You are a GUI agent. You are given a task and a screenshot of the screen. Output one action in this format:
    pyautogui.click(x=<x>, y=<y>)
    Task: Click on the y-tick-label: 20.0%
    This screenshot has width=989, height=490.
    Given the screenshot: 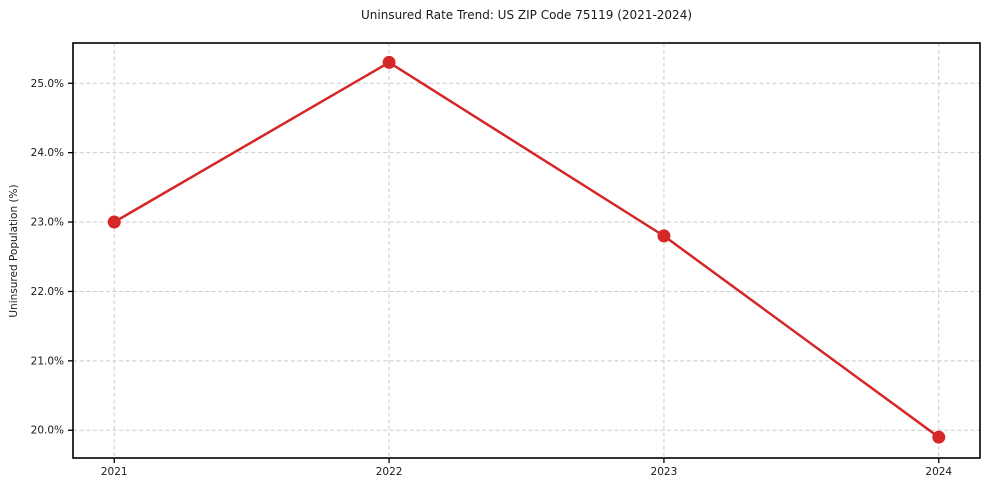 What is the action you would take?
    pyautogui.click(x=47, y=431)
    